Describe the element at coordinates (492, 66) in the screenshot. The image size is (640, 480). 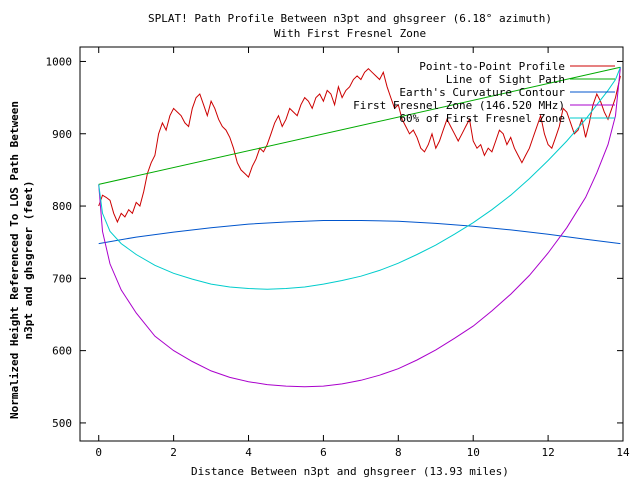
I see `legend-label: Point-to-Point Profile` at that location.